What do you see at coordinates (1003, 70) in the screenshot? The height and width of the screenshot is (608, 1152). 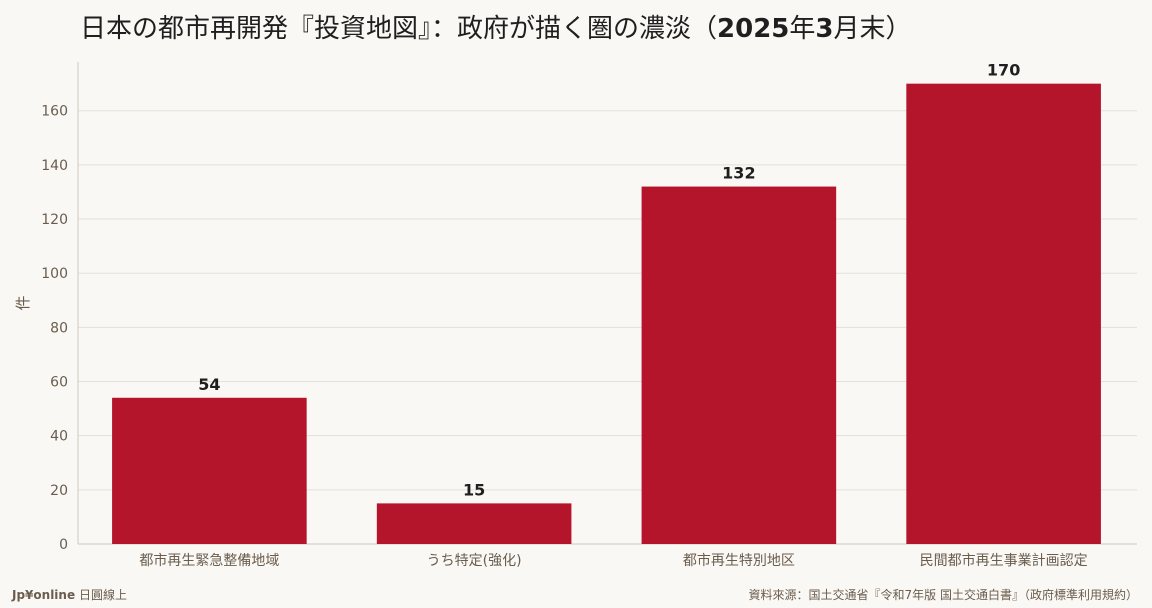 I see `bar-value-label: 170` at bounding box center [1003, 70].